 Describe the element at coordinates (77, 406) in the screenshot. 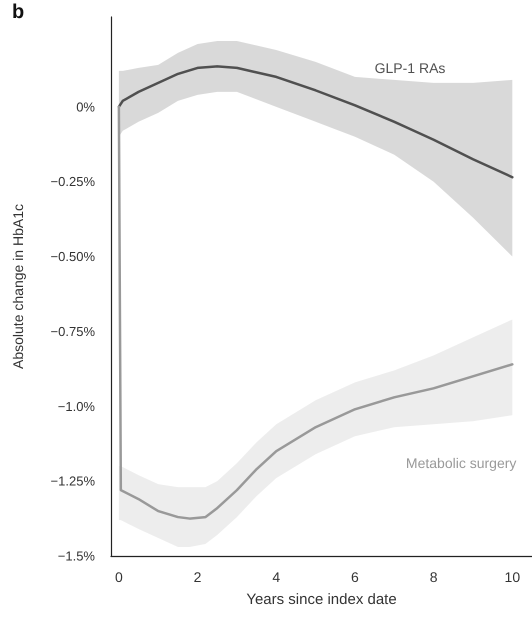

I see `y-tick-label: −1.0%` at that location.